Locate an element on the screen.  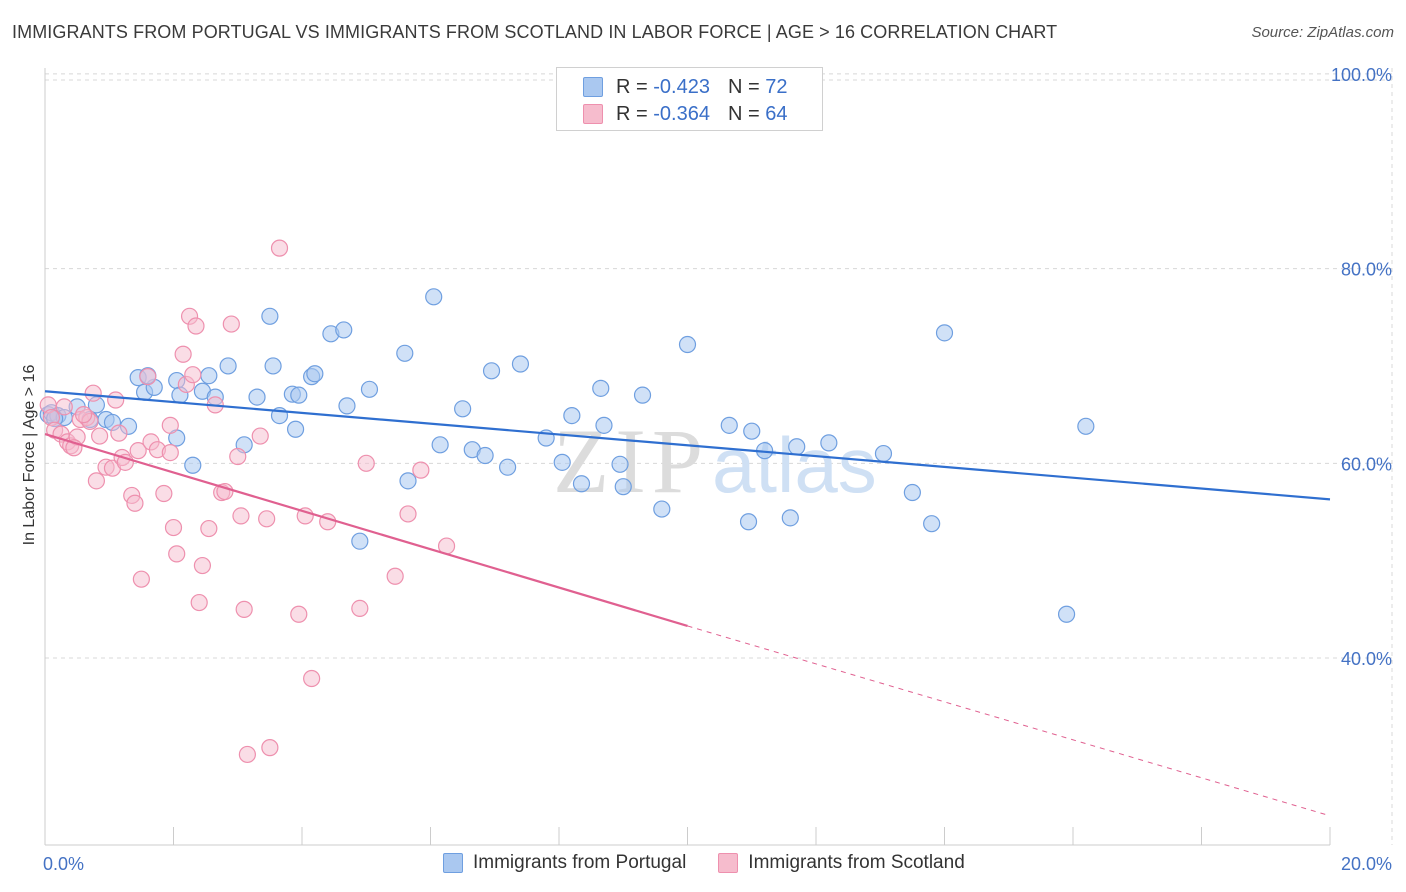
legend-row-portugal: R = -0.423 N = 72 is located at coordinates (685, 87).